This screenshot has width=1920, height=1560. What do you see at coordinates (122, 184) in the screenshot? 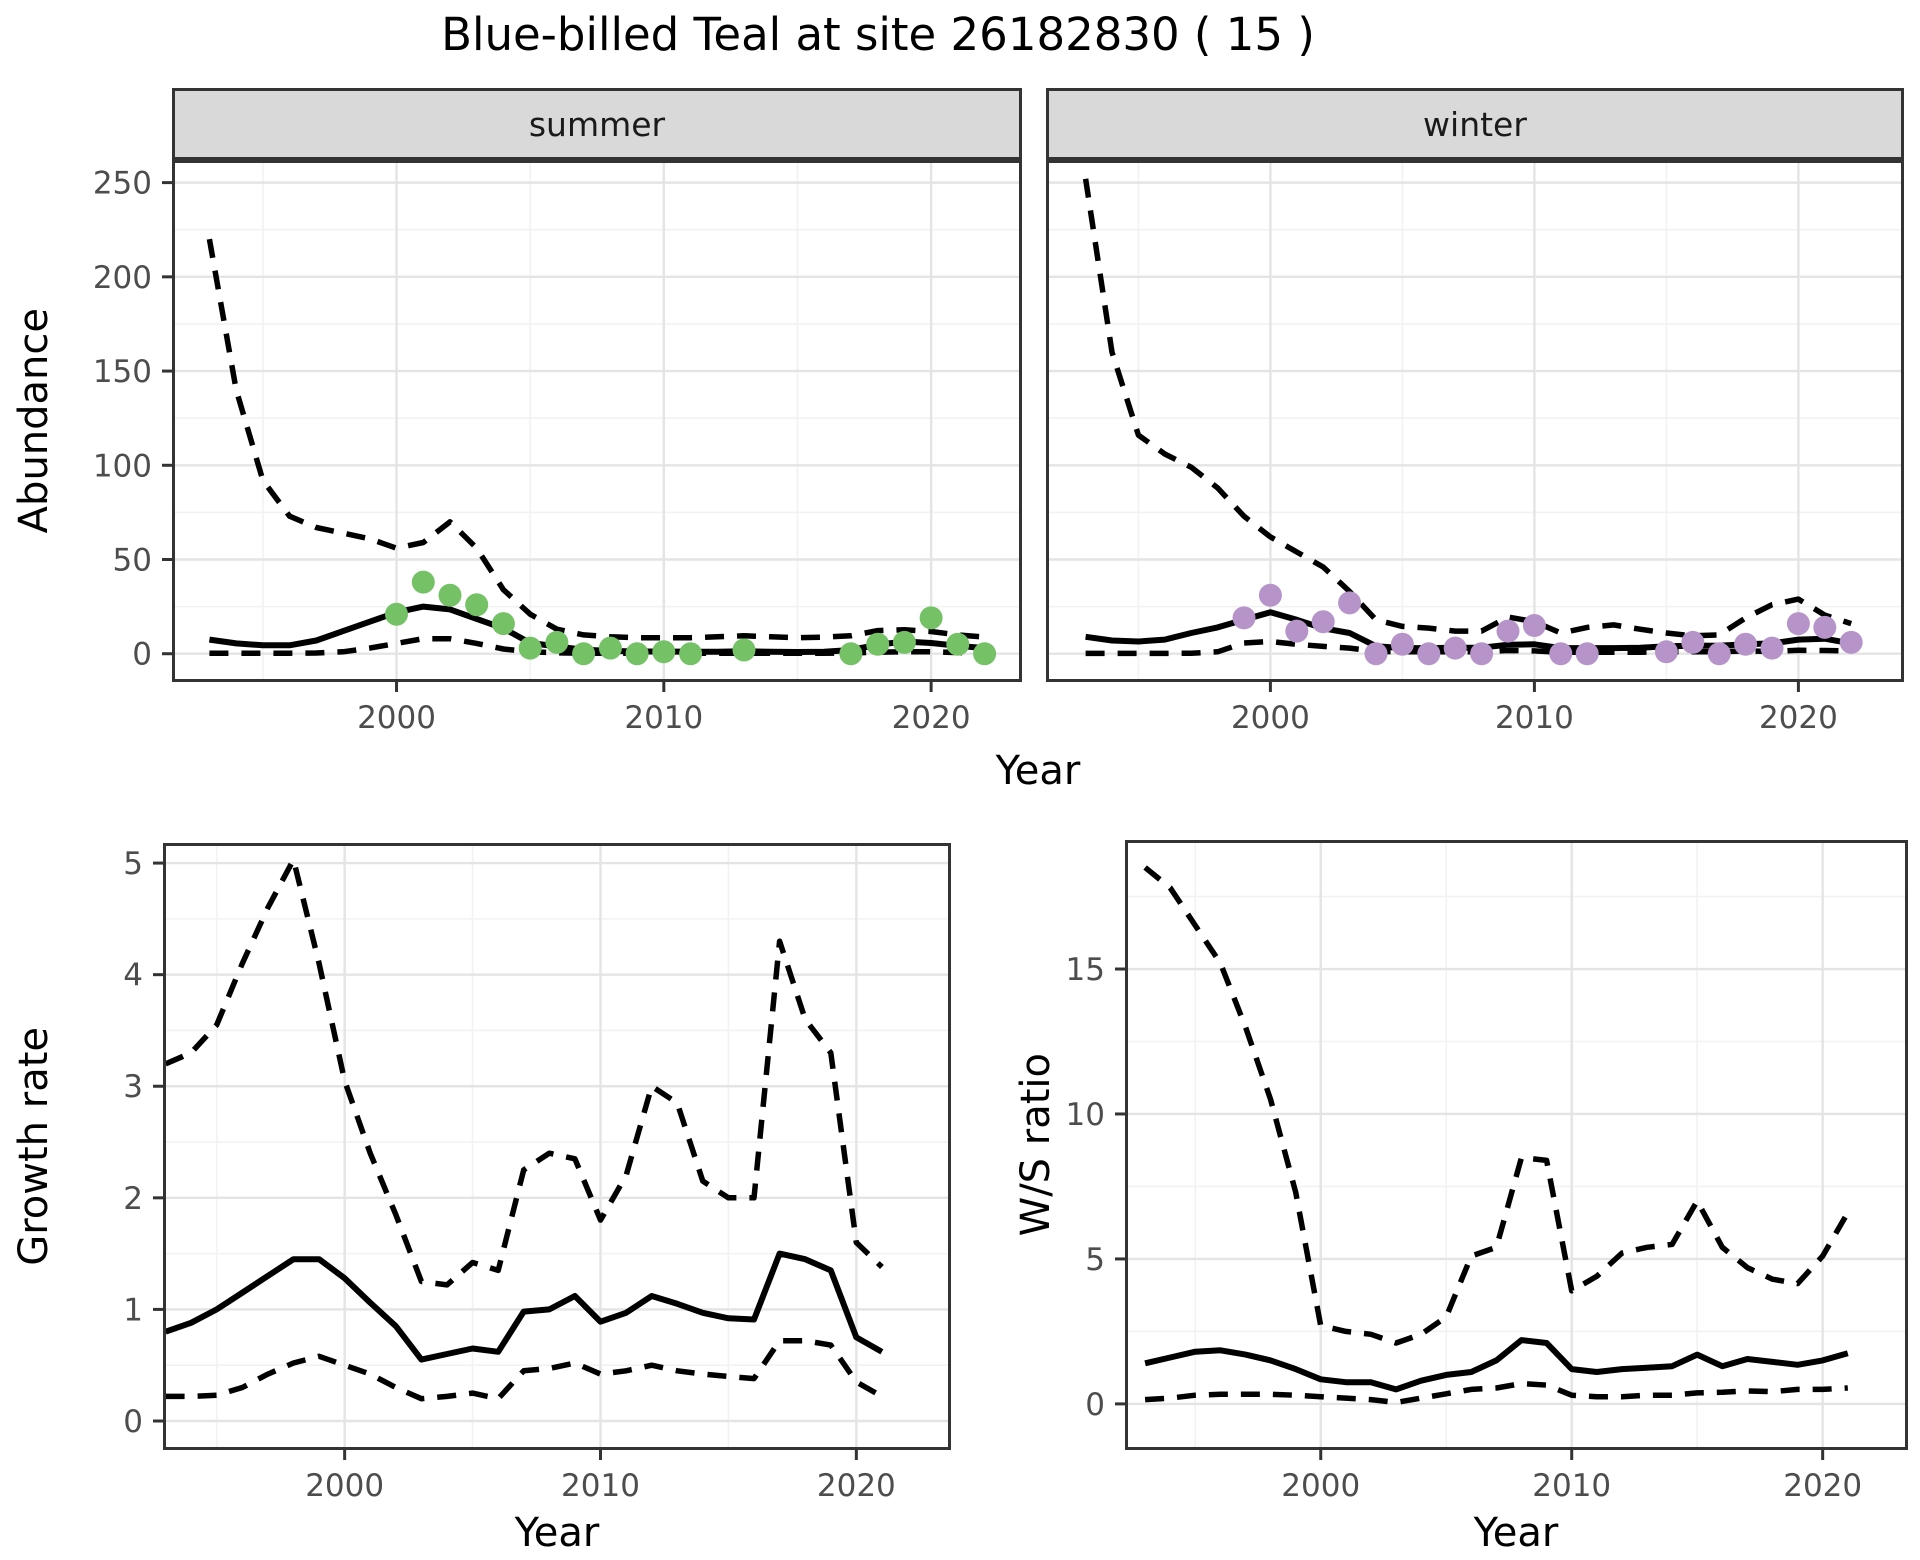
I see `svg-text: 250` at bounding box center [122, 184].